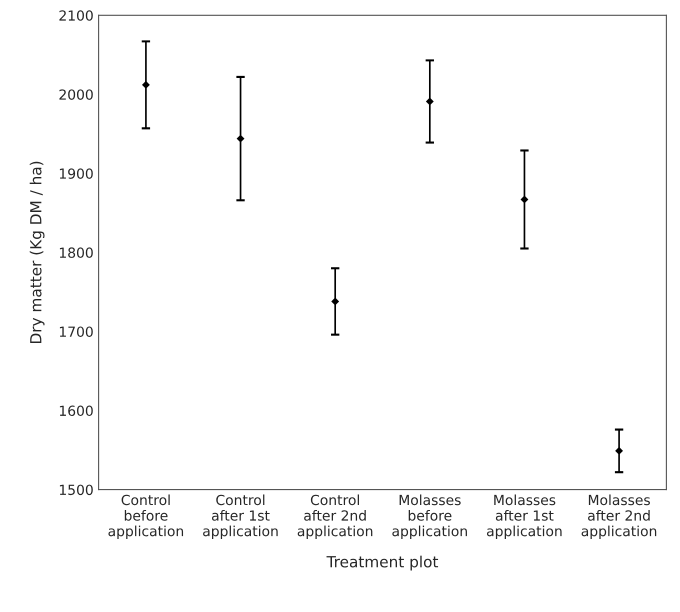 Image resolution: width=680 pixels, height=612 pixels. What do you see at coordinates (37, 252) in the screenshot?
I see `y-axis-title: Dry matter (Kg DM / ha)` at bounding box center [37, 252].